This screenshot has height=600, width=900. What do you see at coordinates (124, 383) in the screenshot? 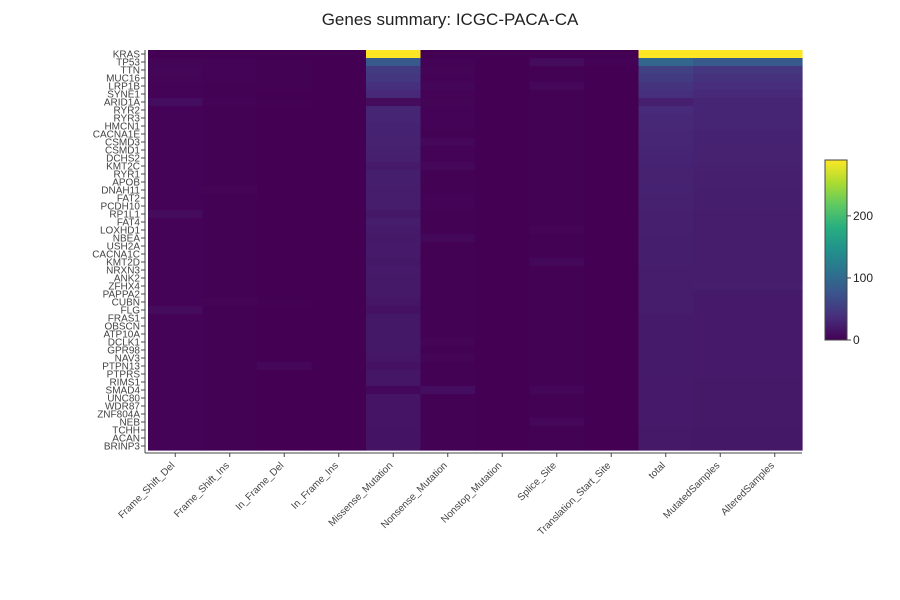
I see `row-label: RIMS1` at bounding box center [124, 383].